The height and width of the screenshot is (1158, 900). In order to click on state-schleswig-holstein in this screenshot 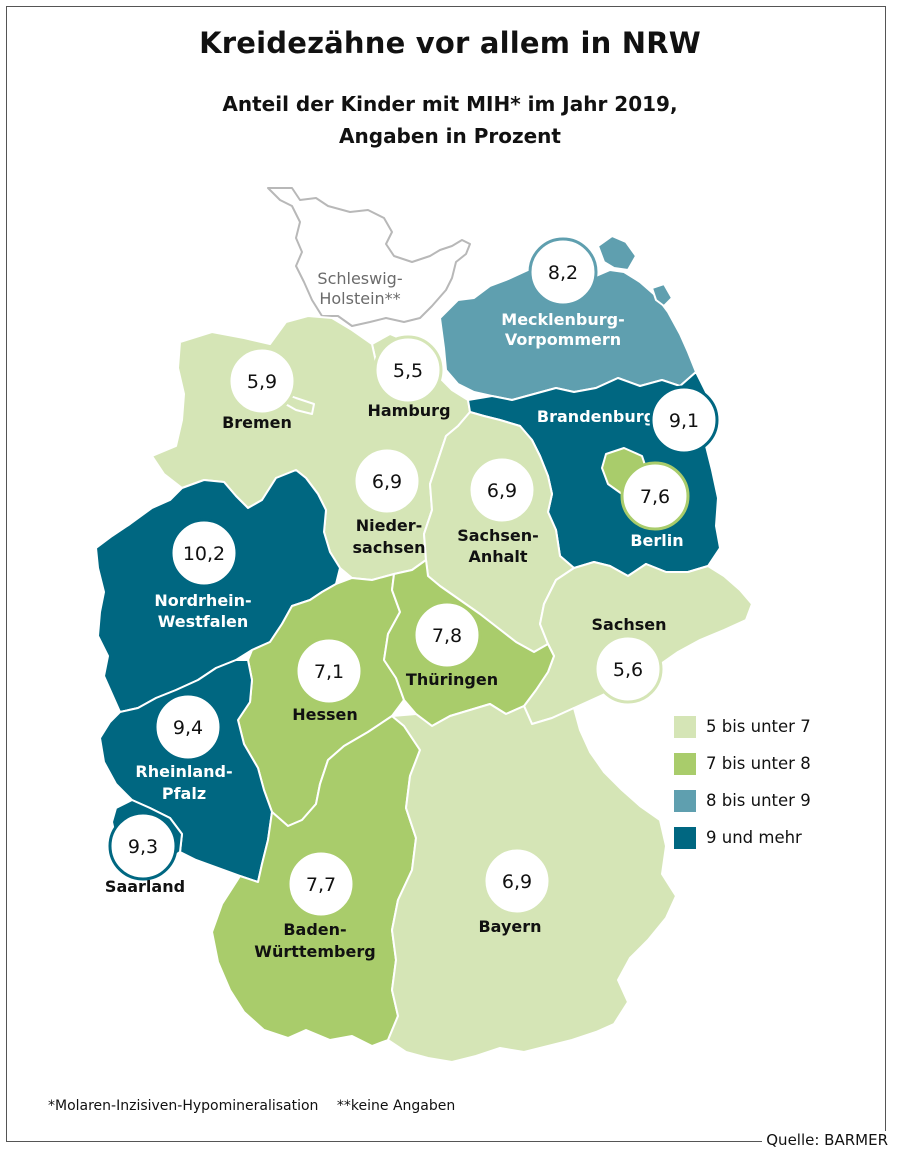, I will do `click(369, 257)`.